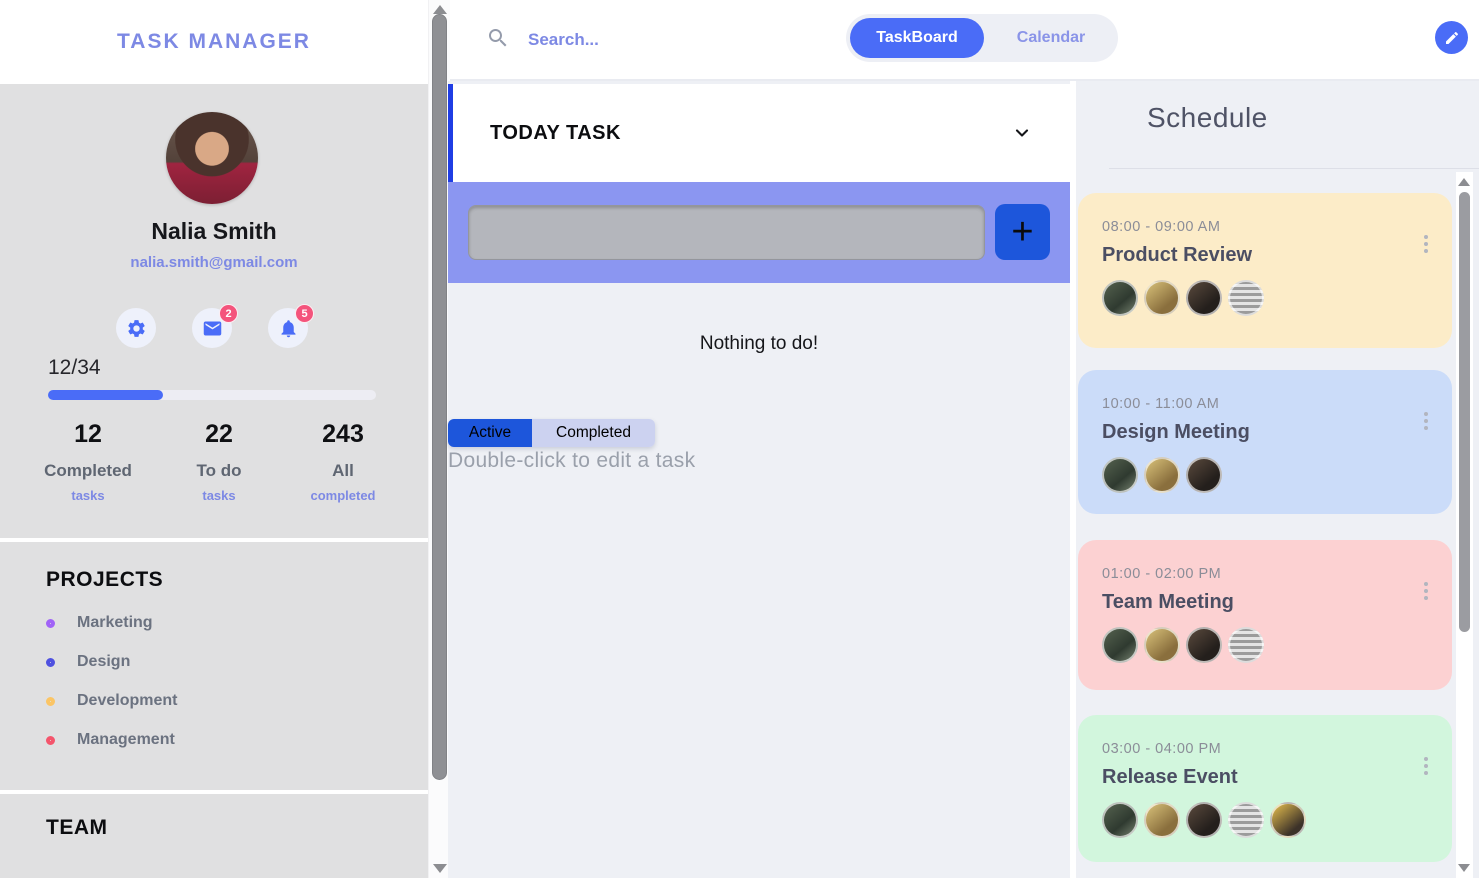 The width and height of the screenshot is (1479, 878). I want to click on schedule-scrollbar, so click(1464, 525).